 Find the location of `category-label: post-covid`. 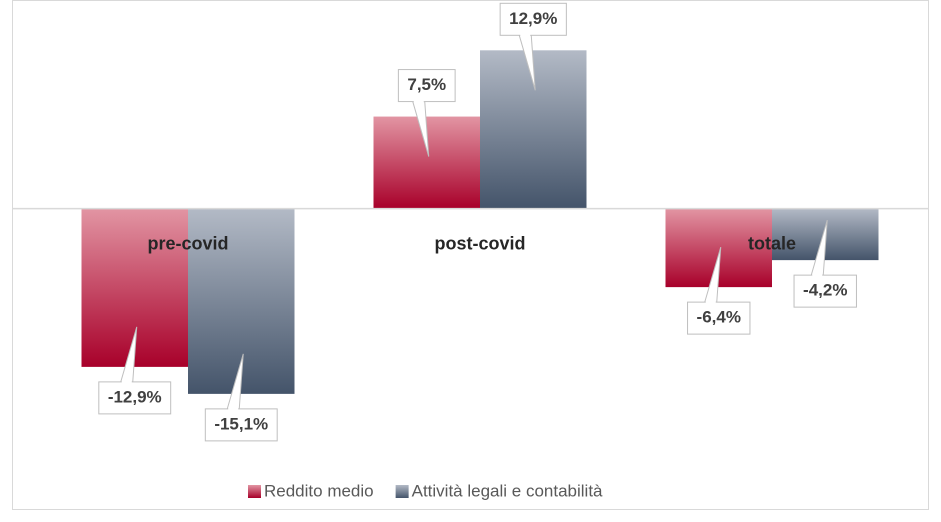

category-label: post-covid is located at coordinates (479, 243).